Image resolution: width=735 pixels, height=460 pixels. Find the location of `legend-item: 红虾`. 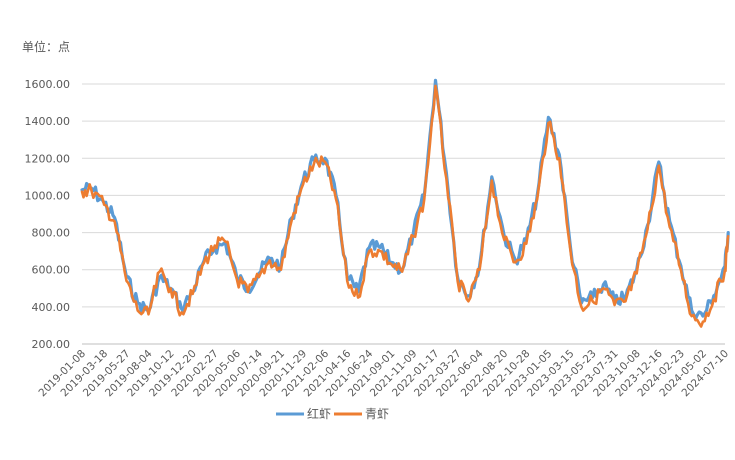

legend-item: 红虾 is located at coordinates (303, 413).